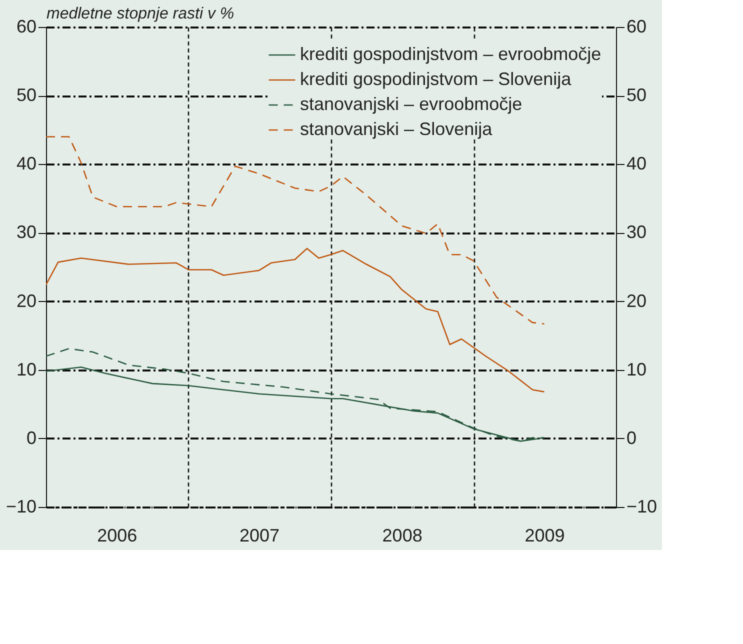  Describe the element at coordinates (636, 369) in the screenshot. I see `y2-tick-label: 10` at that location.